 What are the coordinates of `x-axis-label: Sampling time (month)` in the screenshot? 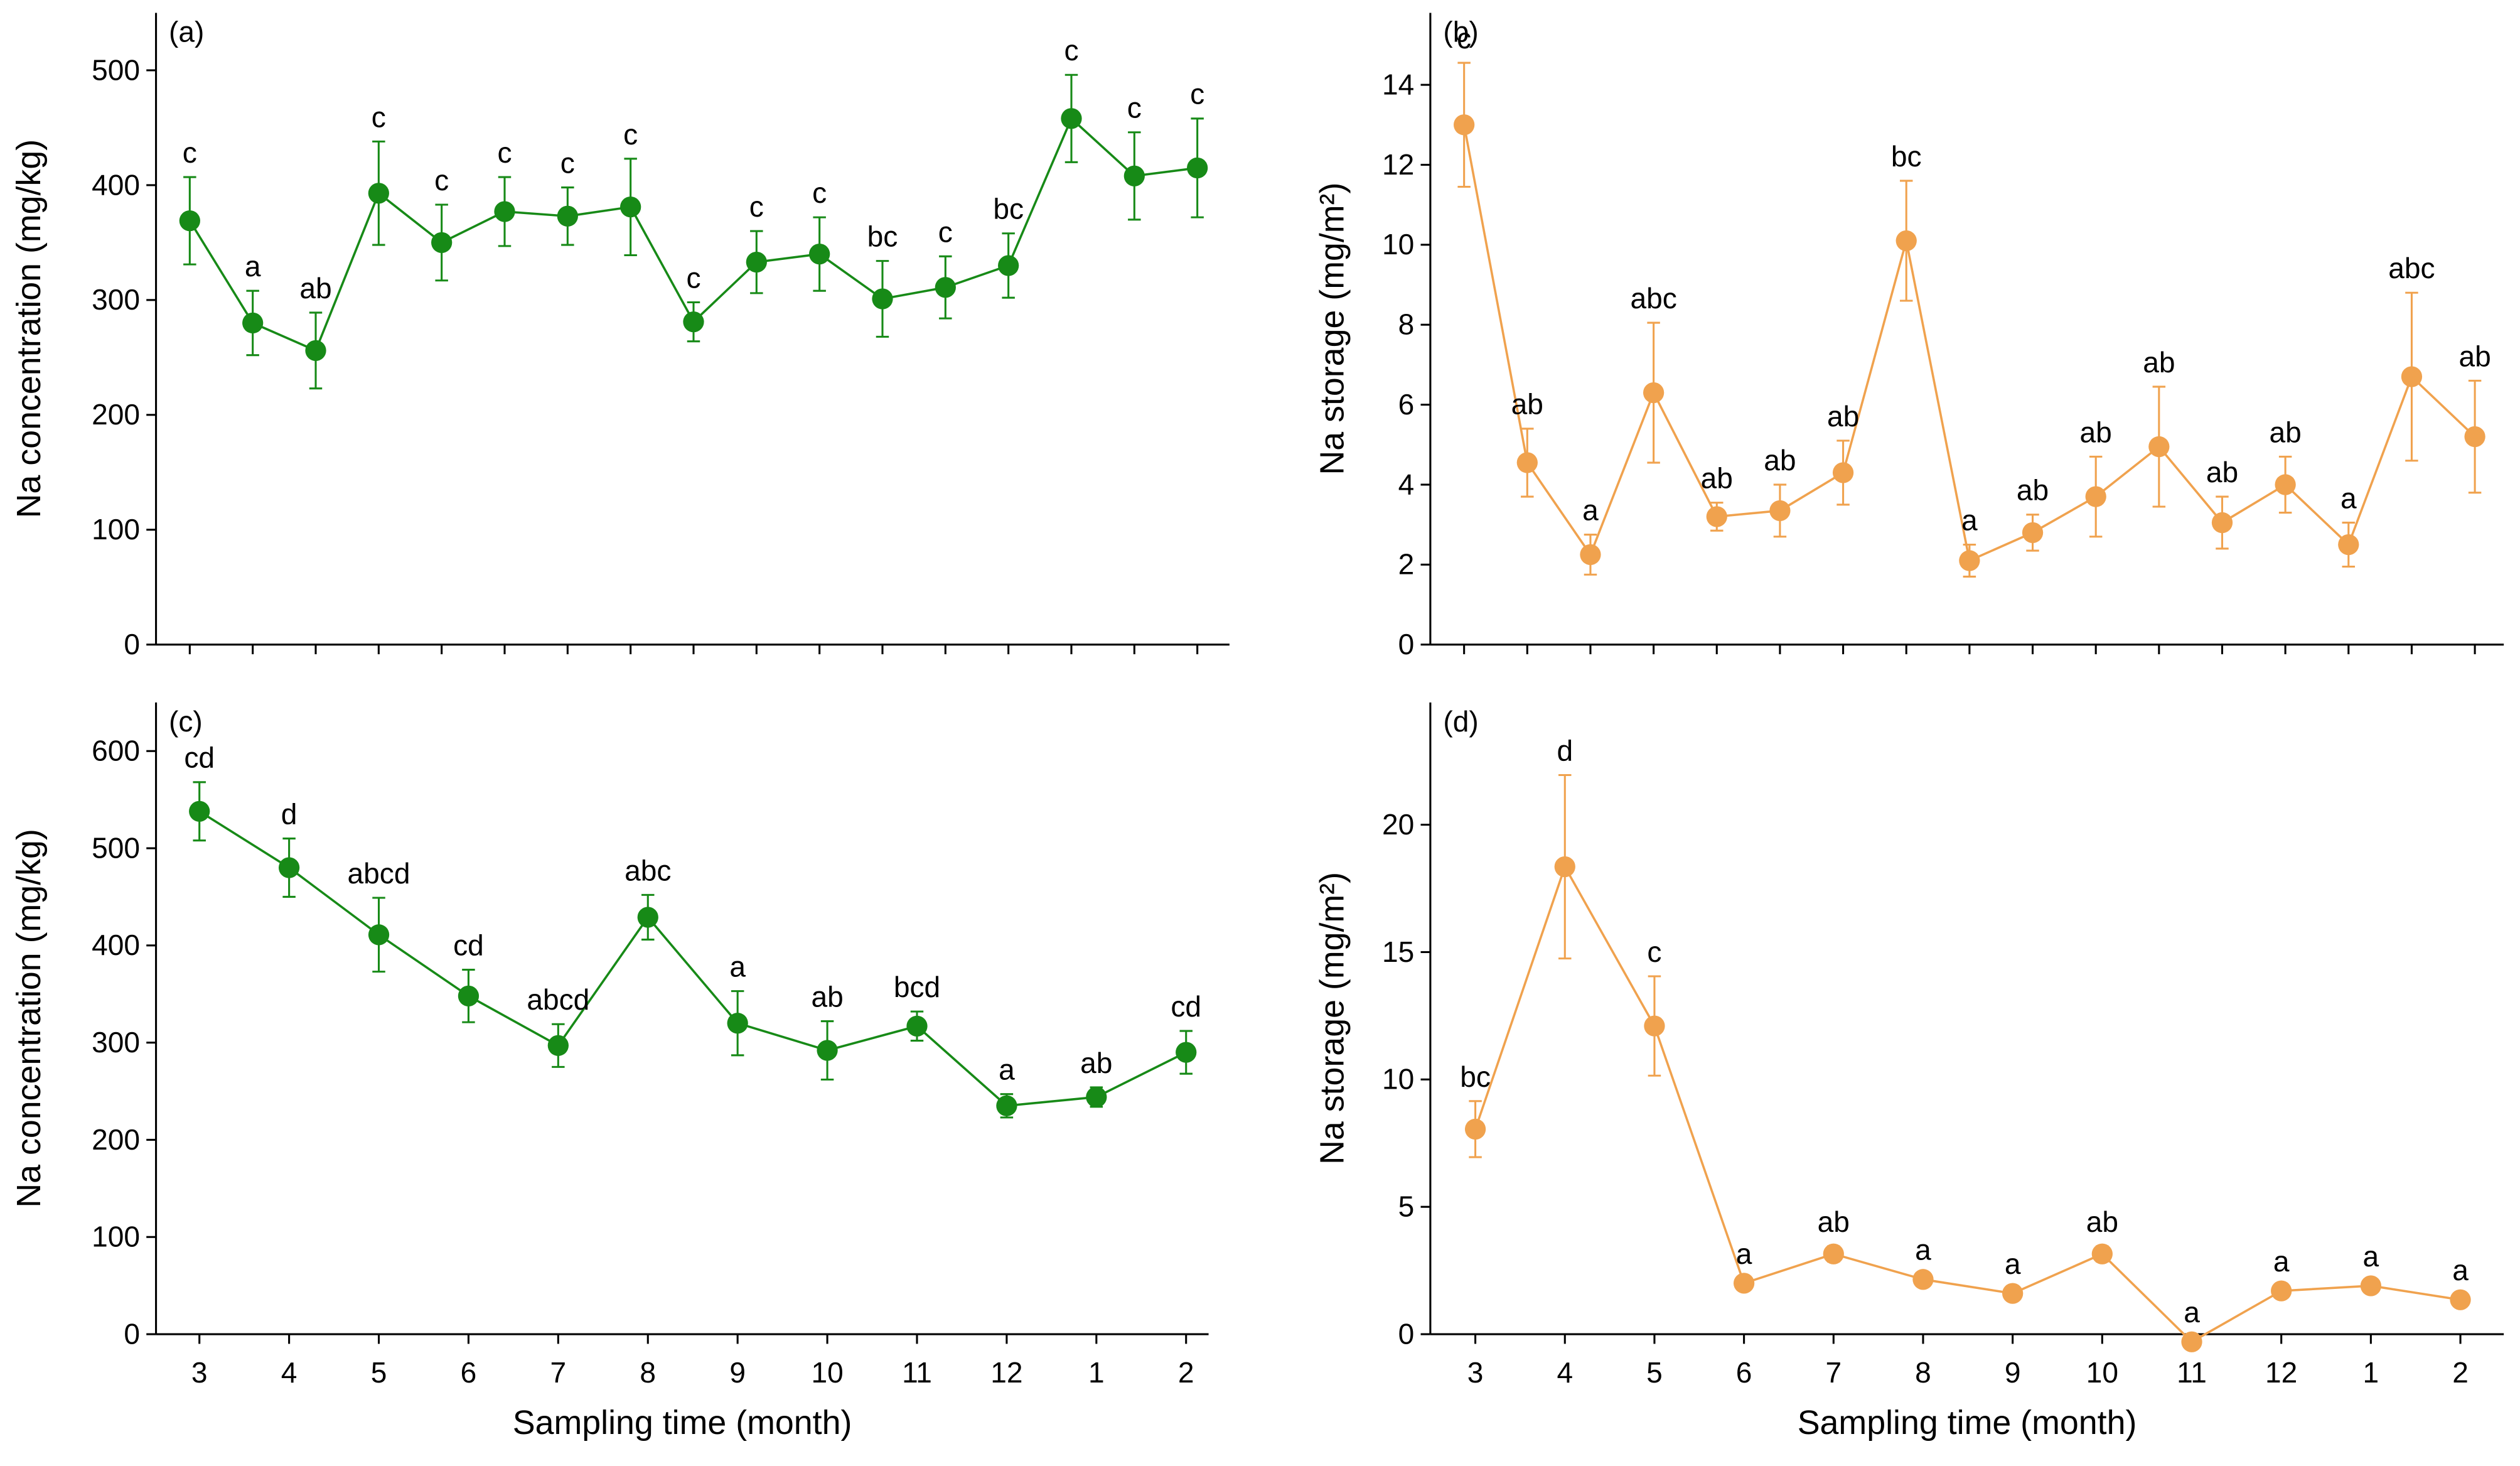 It's located at (682, 1423).